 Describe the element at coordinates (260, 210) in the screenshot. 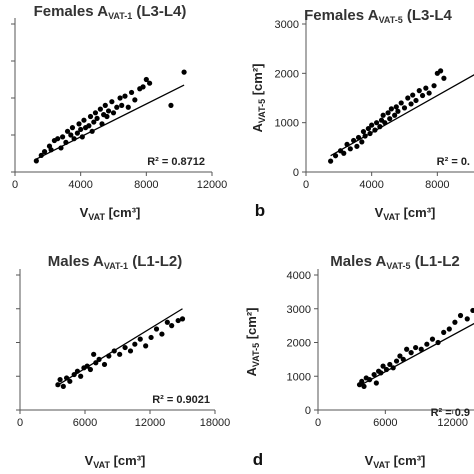

I see `panel-letter: b` at that location.